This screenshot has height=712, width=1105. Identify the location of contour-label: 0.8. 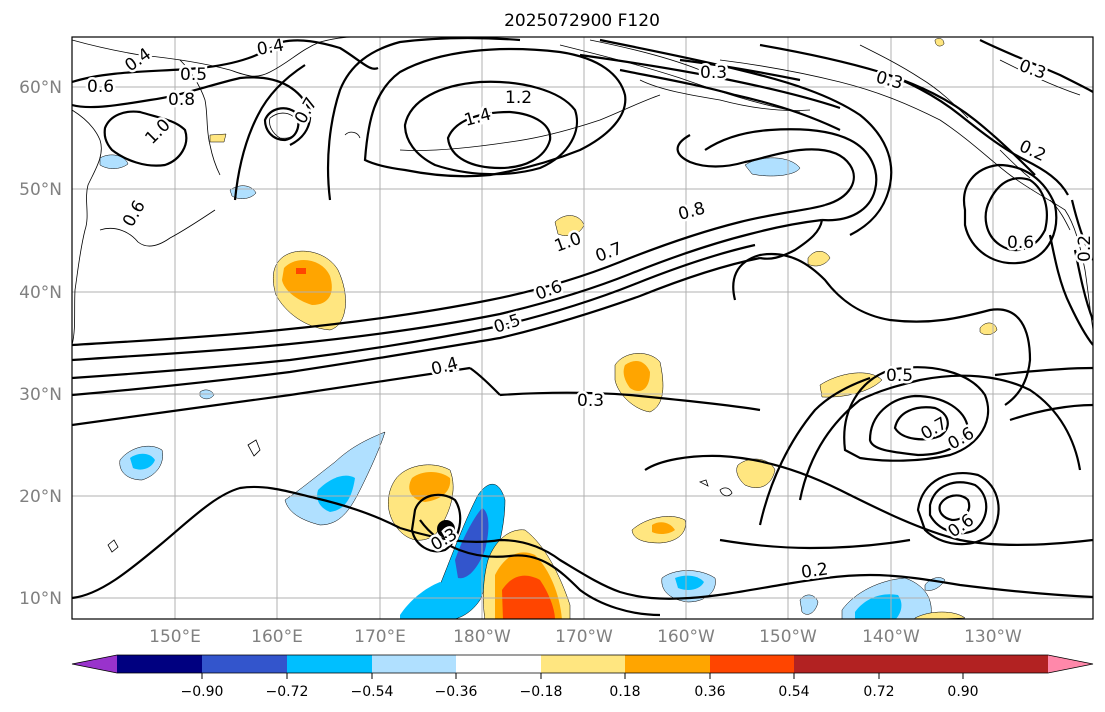
(181, 100).